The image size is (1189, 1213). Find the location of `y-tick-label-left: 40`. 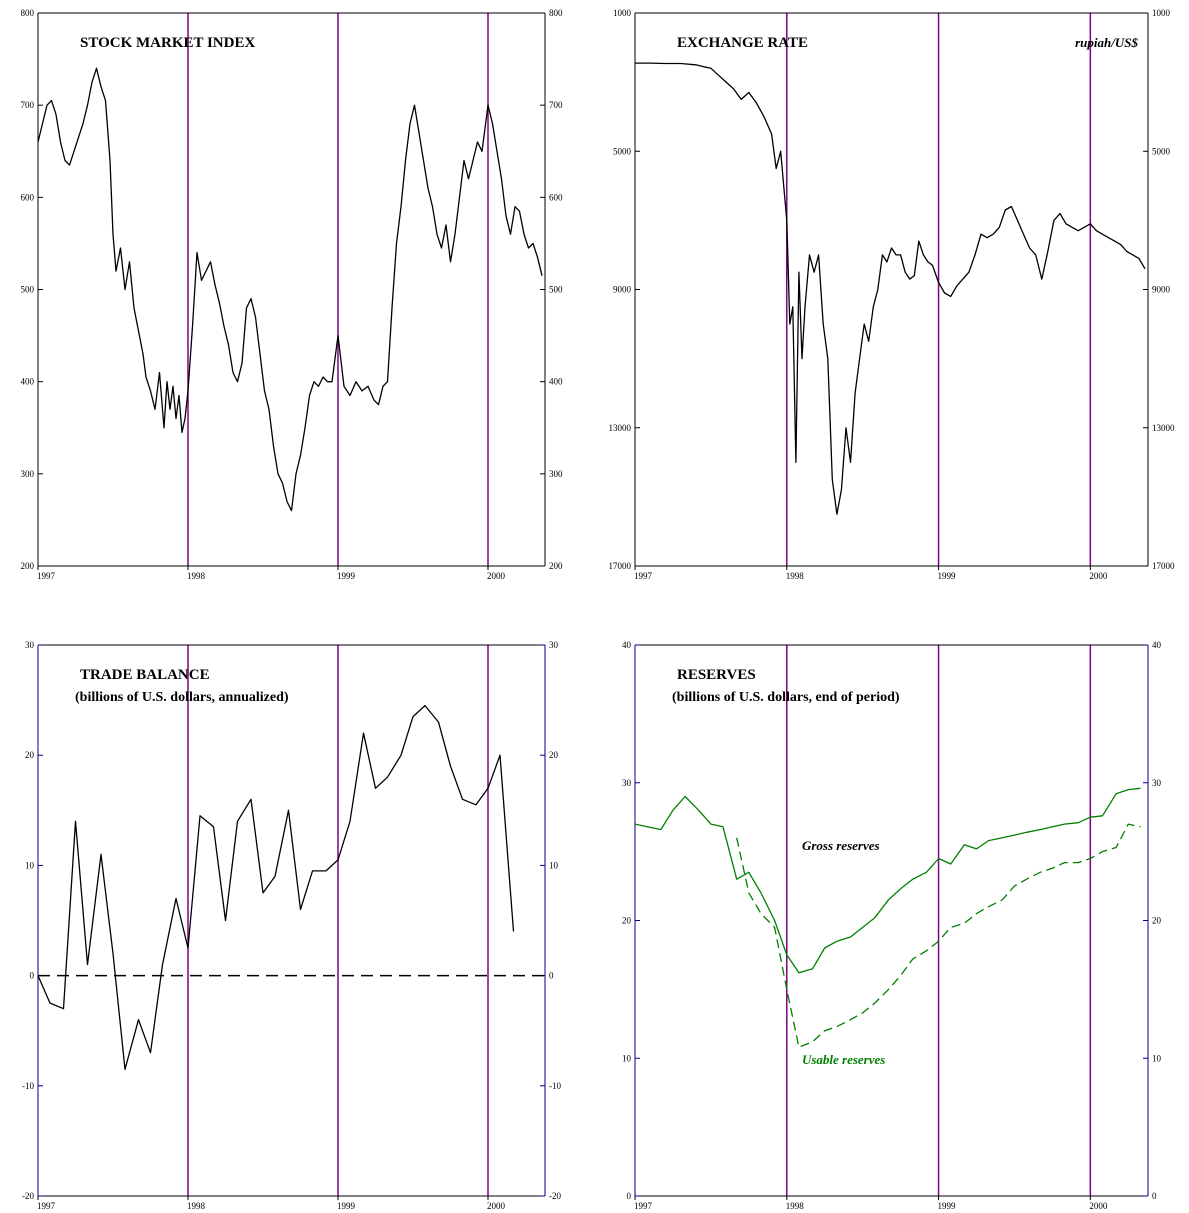

y-tick-label-left: 40 is located at coordinates (627, 645).